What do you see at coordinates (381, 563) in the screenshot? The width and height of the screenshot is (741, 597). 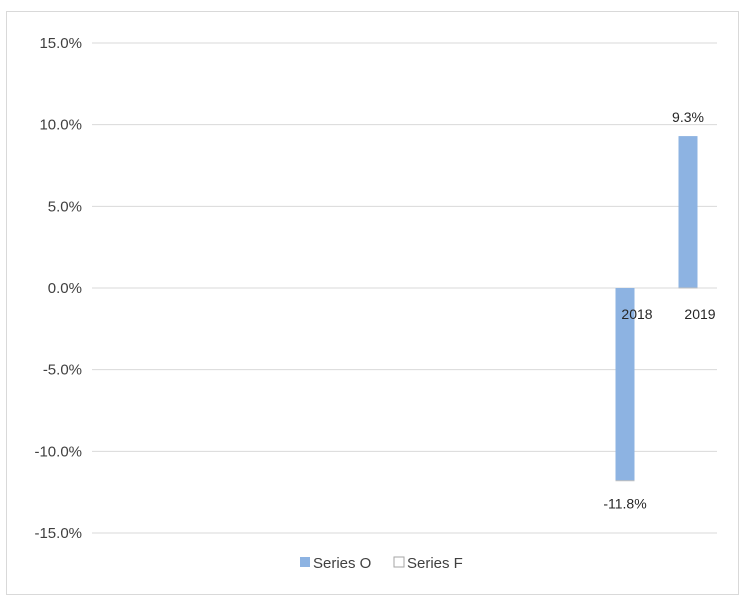 I see `legend: Series O Series F` at bounding box center [381, 563].